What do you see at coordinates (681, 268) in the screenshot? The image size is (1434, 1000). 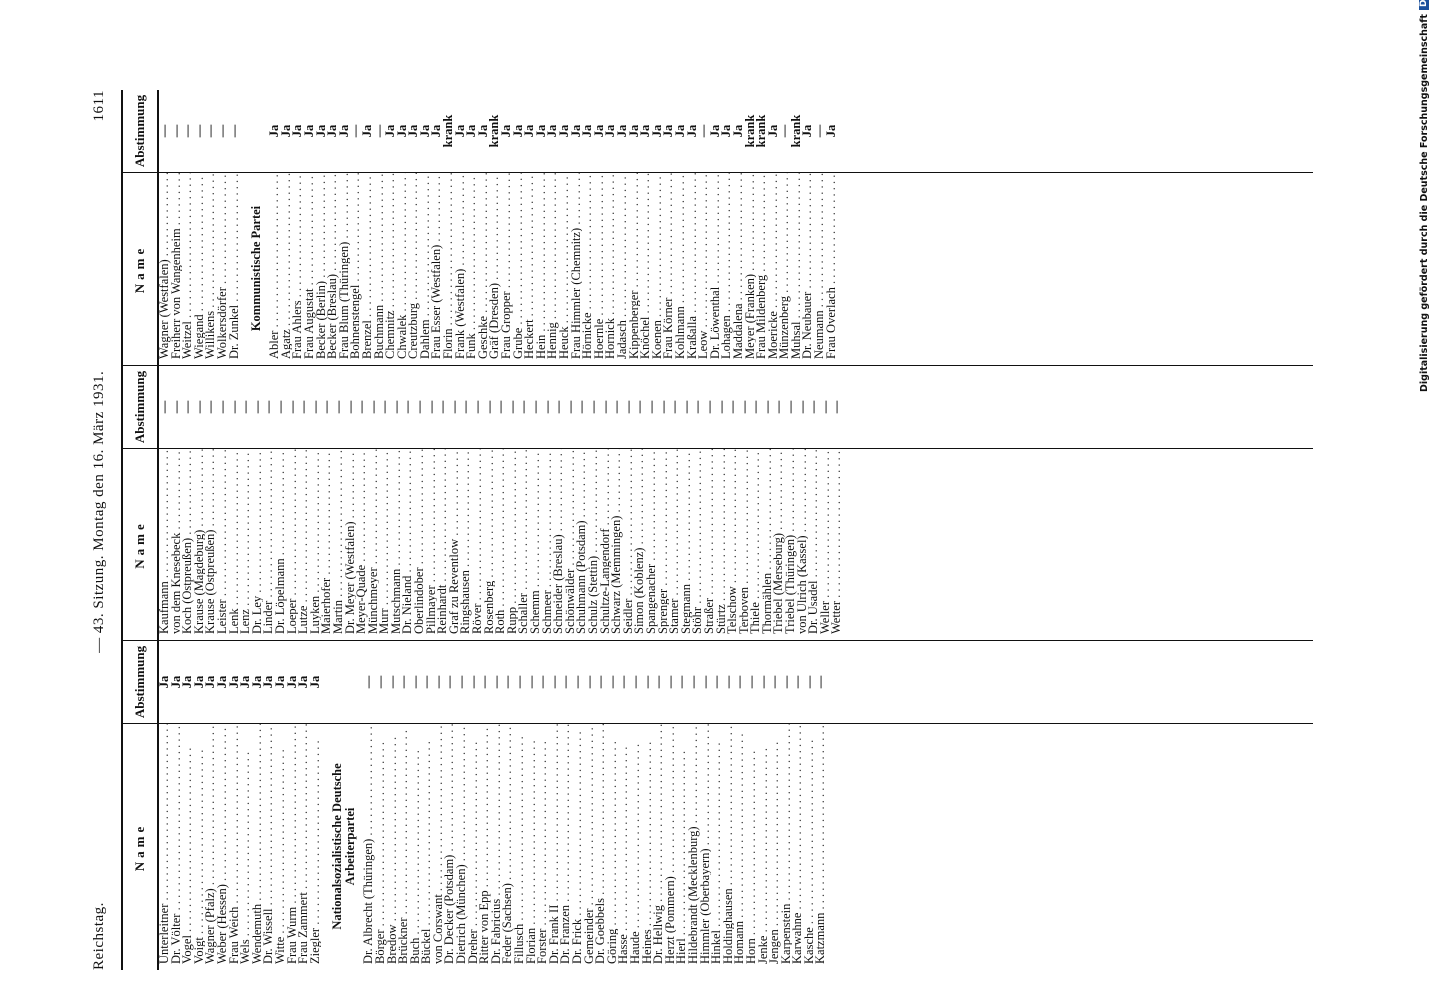 I see `member-name: Kohlmann` at bounding box center [681, 268].